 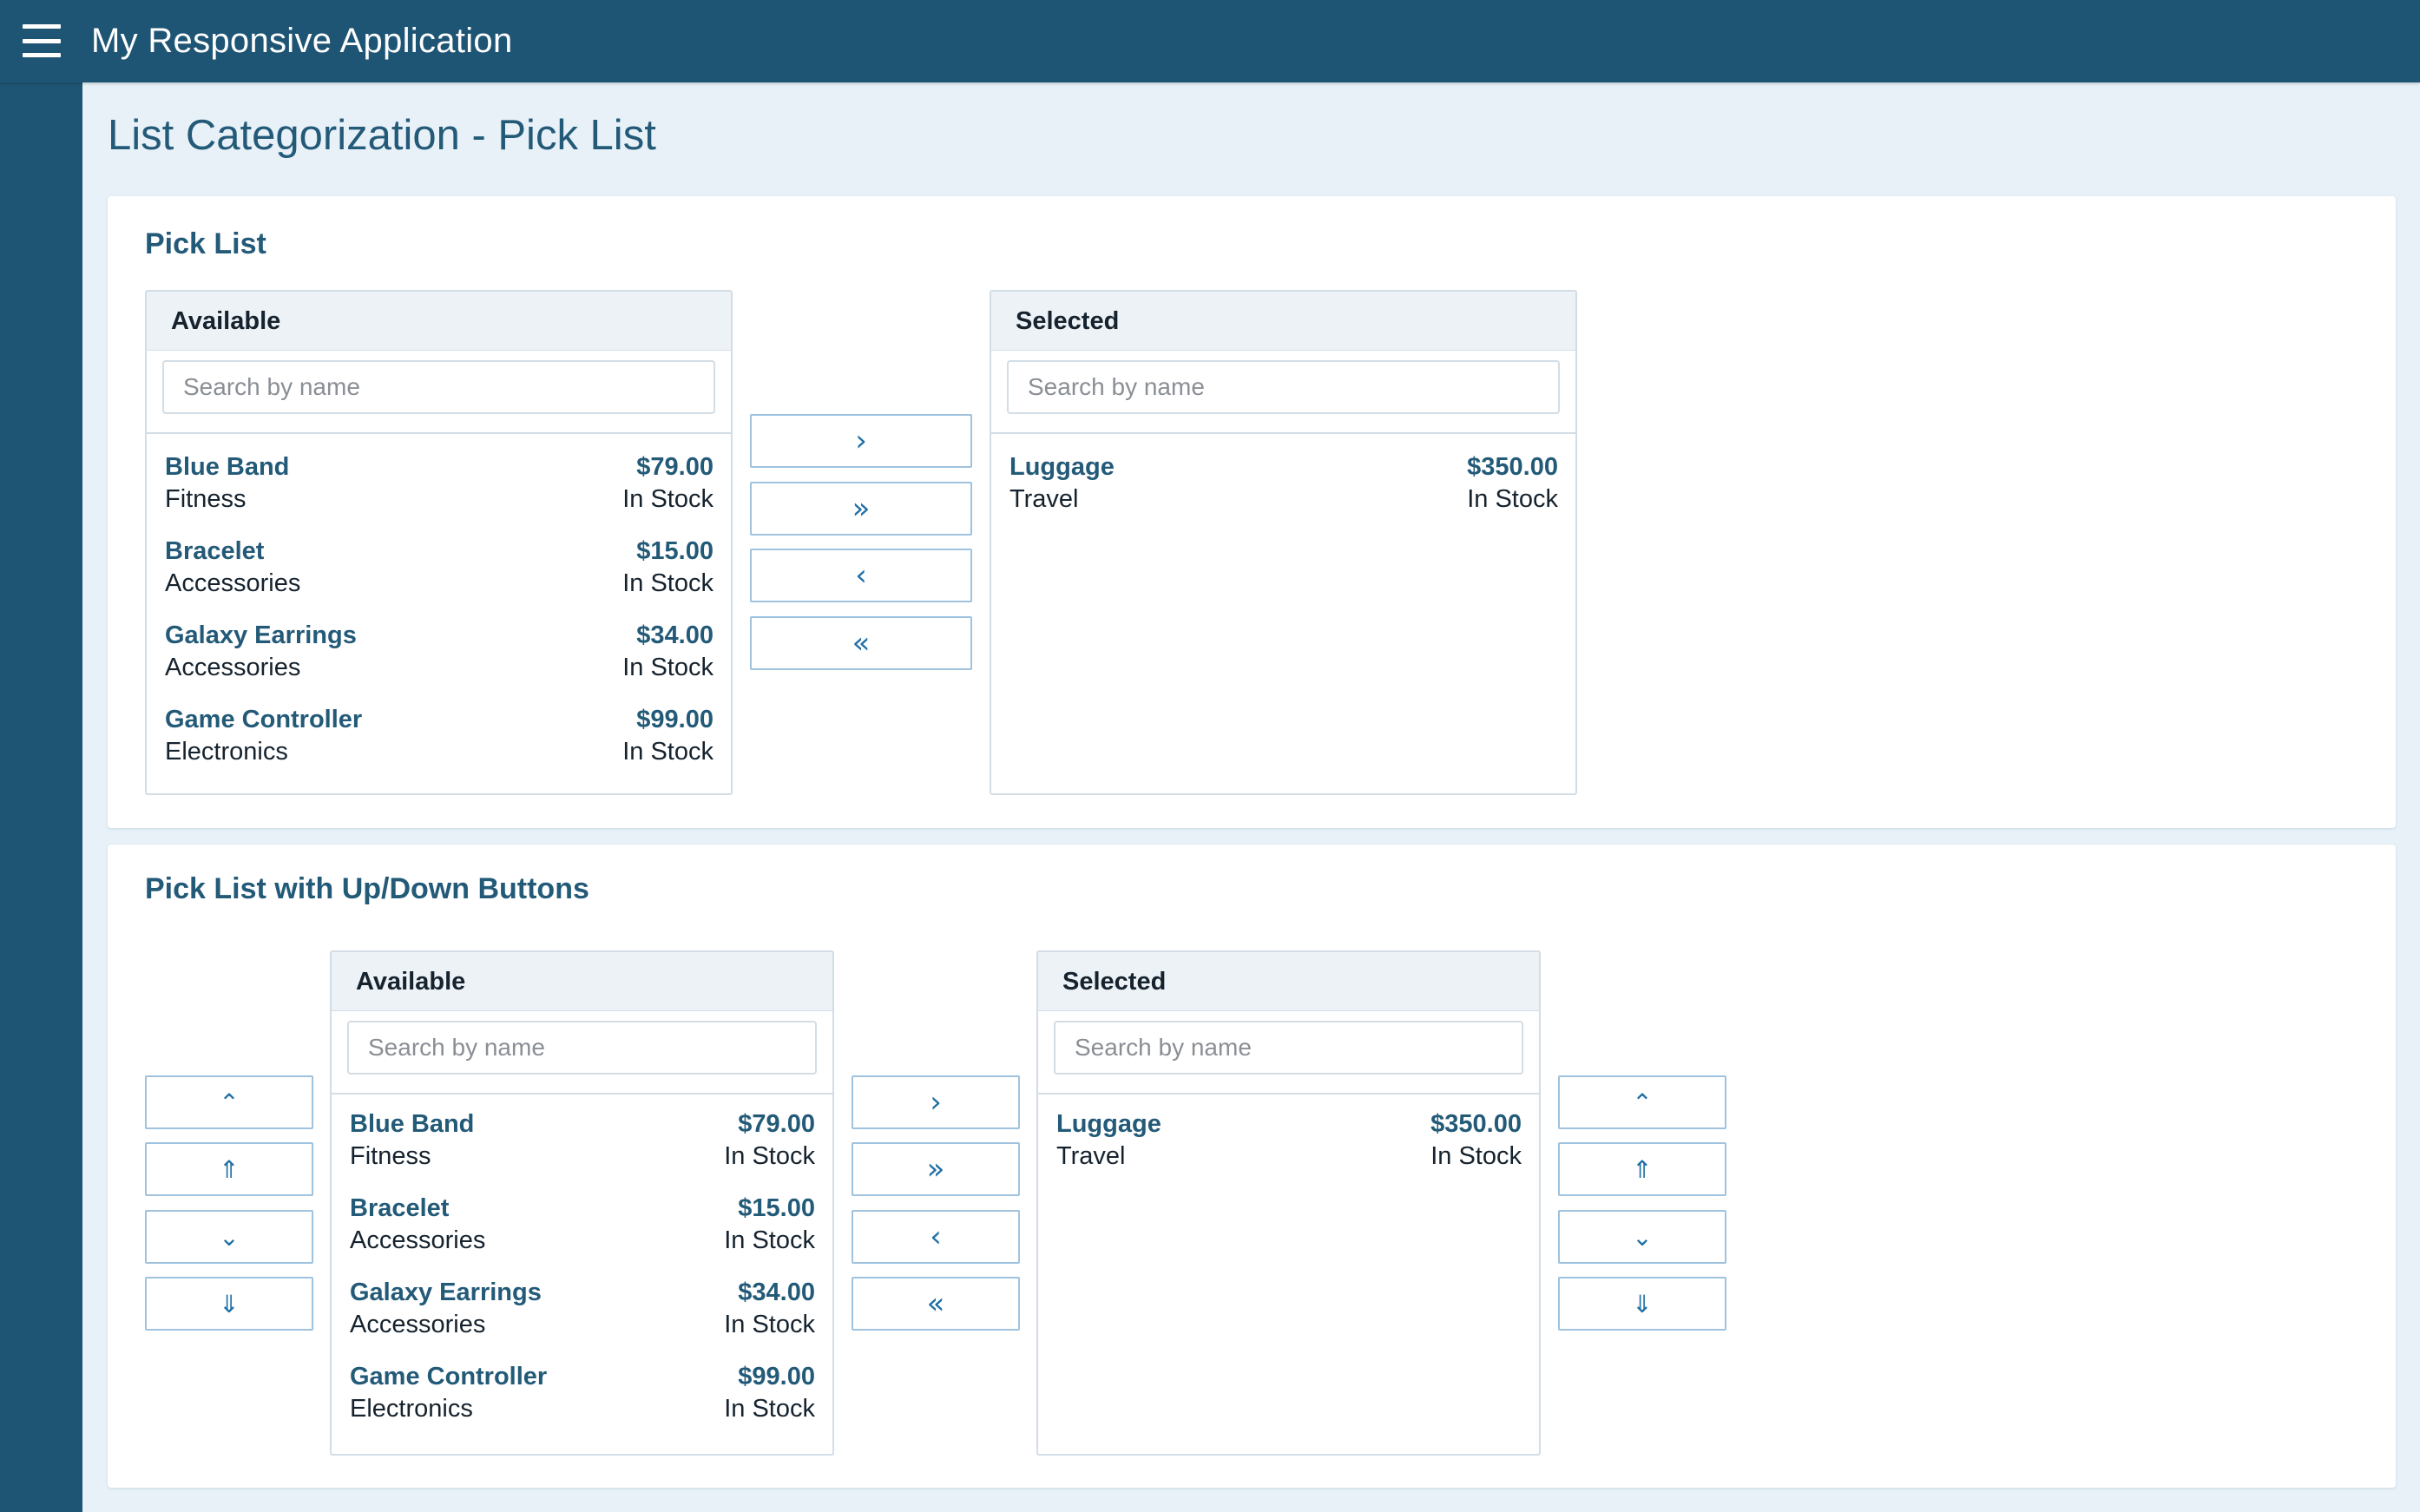 I want to click on selected-move-top-button: ⇑, so click(x=1642, y=1169).